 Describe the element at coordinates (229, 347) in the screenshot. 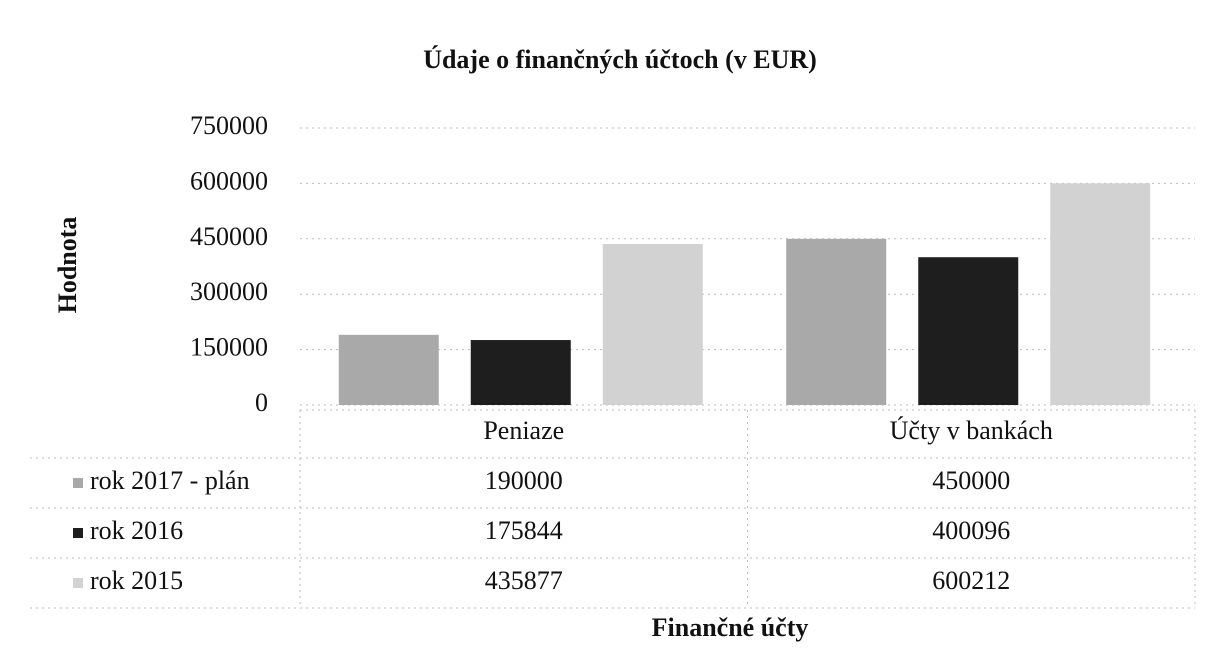

I see `y-tick-label: 150000` at that location.